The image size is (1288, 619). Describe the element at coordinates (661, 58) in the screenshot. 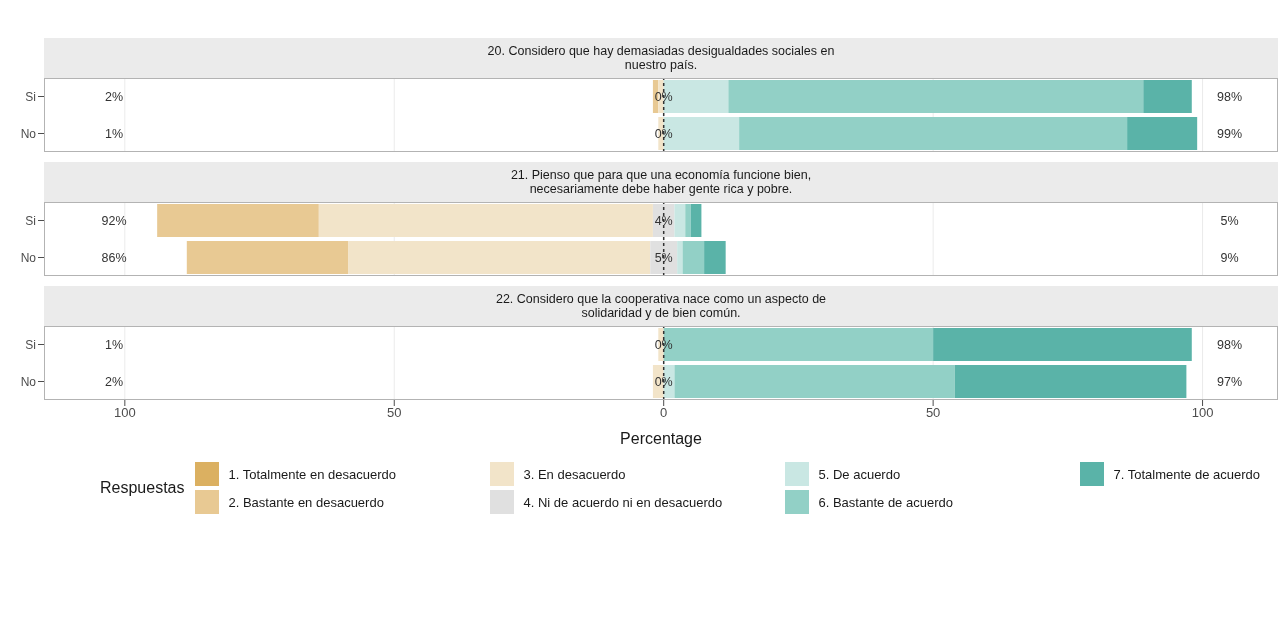

I see `chart-title: 20. Considero que hay demasiadas desigualdades sociales en nuestro país.` at that location.